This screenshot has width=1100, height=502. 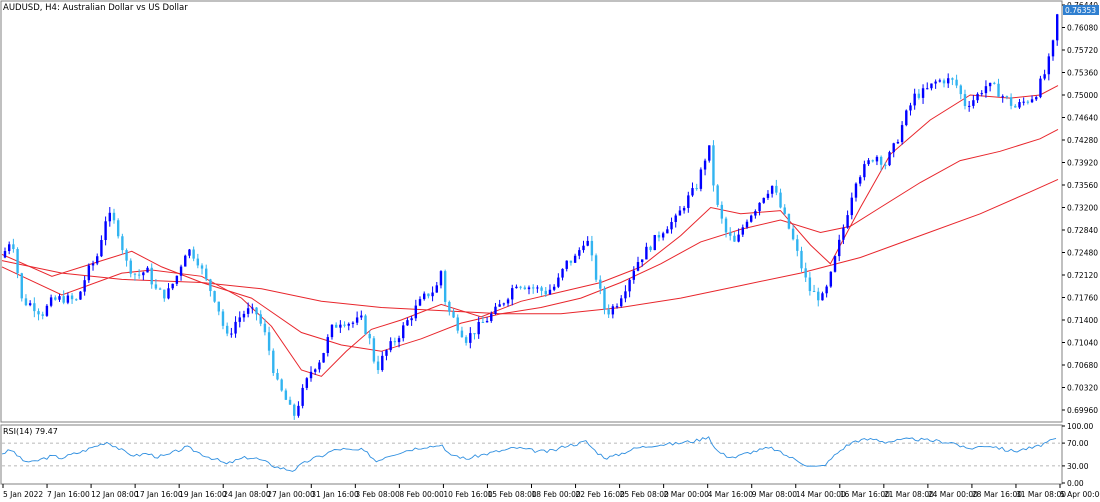 I want to click on time-tick-label: 31 Mar 08:00, so click(x=1041, y=494).